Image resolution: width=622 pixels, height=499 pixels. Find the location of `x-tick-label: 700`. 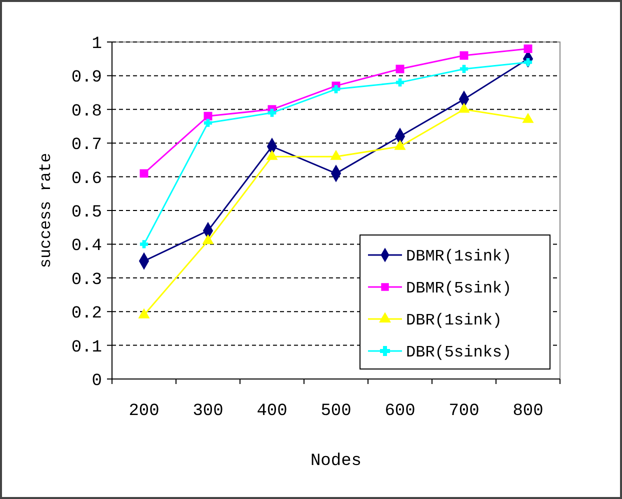

x-tick-label: 700 is located at coordinates (464, 411).